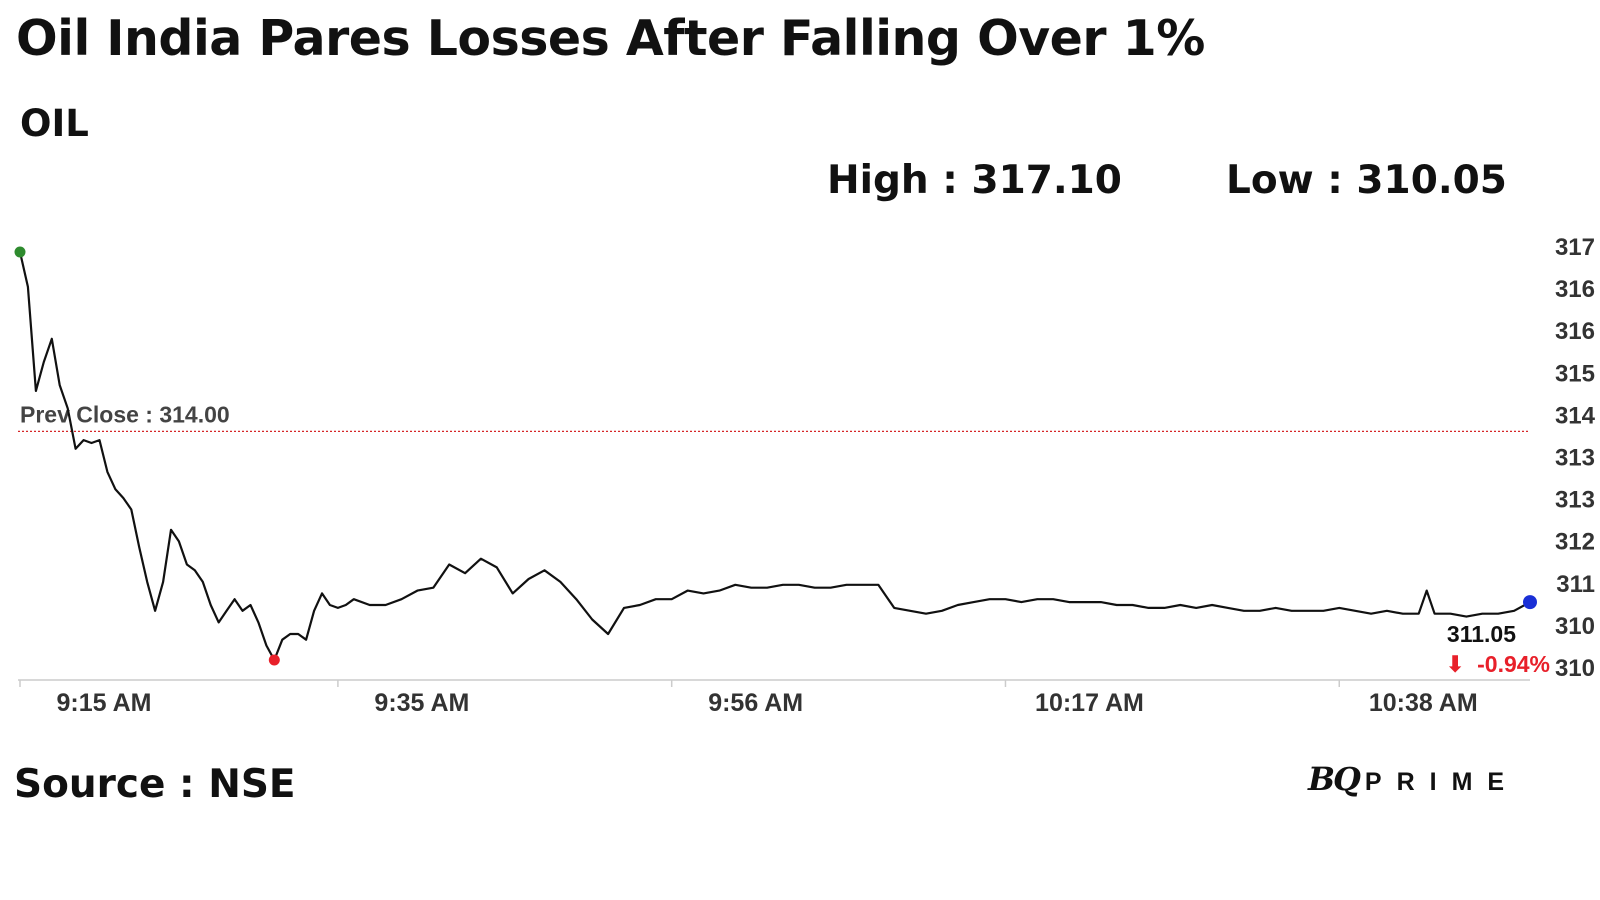 This screenshot has height=900, width=1600. Describe the element at coordinates (1423, 703) in the screenshot. I see `x-tick-label: 10:38 AM` at that location.